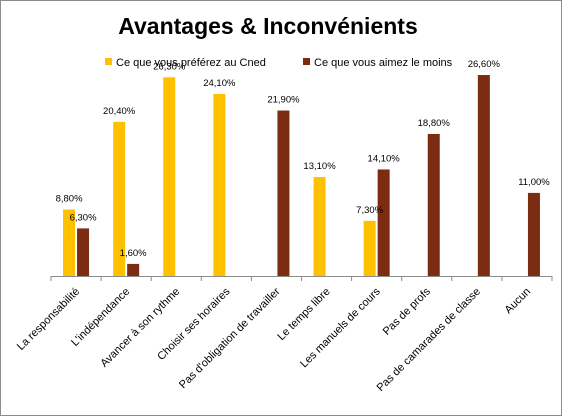 The height and width of the screenshot is (416, 562). Describe the element at coordinates (301, 278) in the screenshot. I see `x-axis-ticks` at that location.